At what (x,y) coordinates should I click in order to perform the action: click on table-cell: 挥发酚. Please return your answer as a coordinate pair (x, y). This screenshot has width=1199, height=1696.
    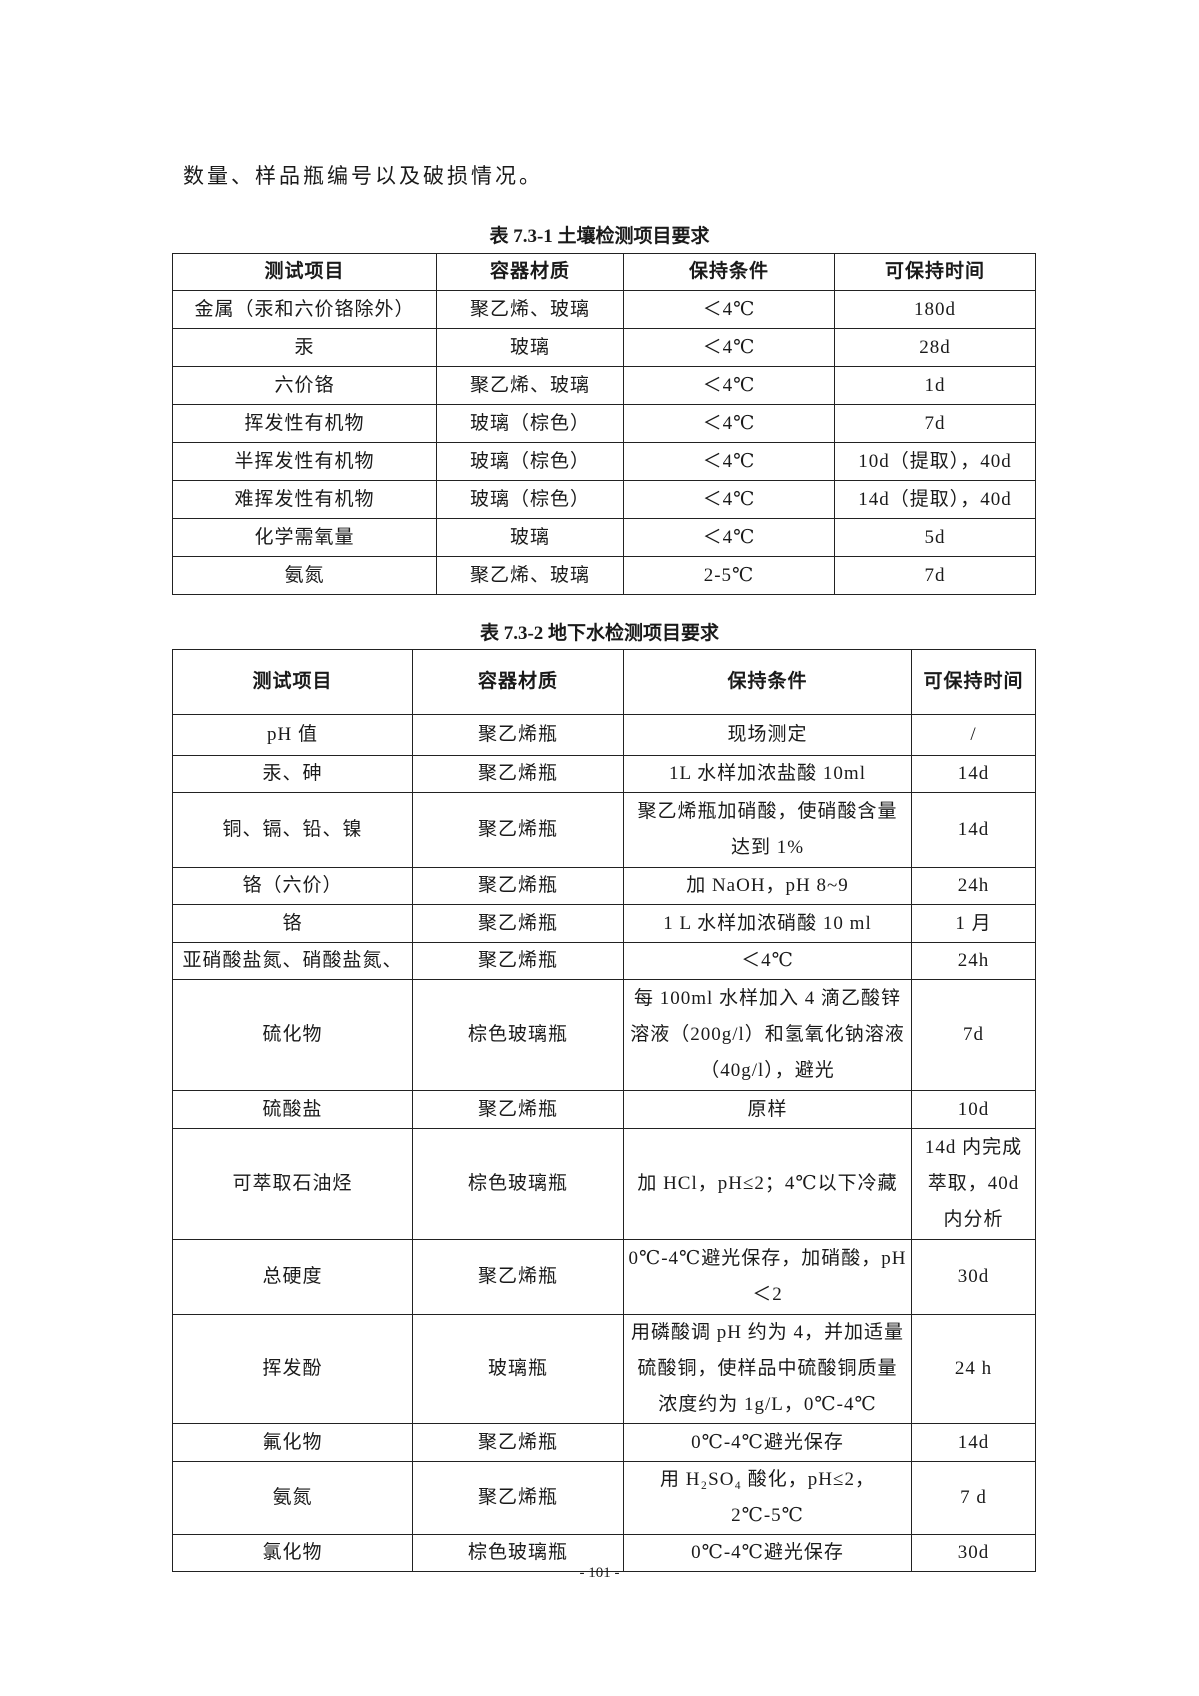
    Looking at the image, I should click on (292, 1369).